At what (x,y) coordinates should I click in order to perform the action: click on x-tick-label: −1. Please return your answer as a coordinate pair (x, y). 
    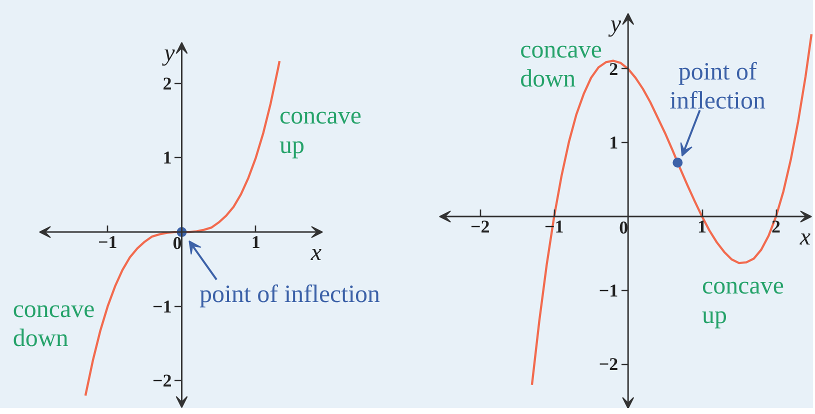
    Looking at the image, I should click on (108, 242).